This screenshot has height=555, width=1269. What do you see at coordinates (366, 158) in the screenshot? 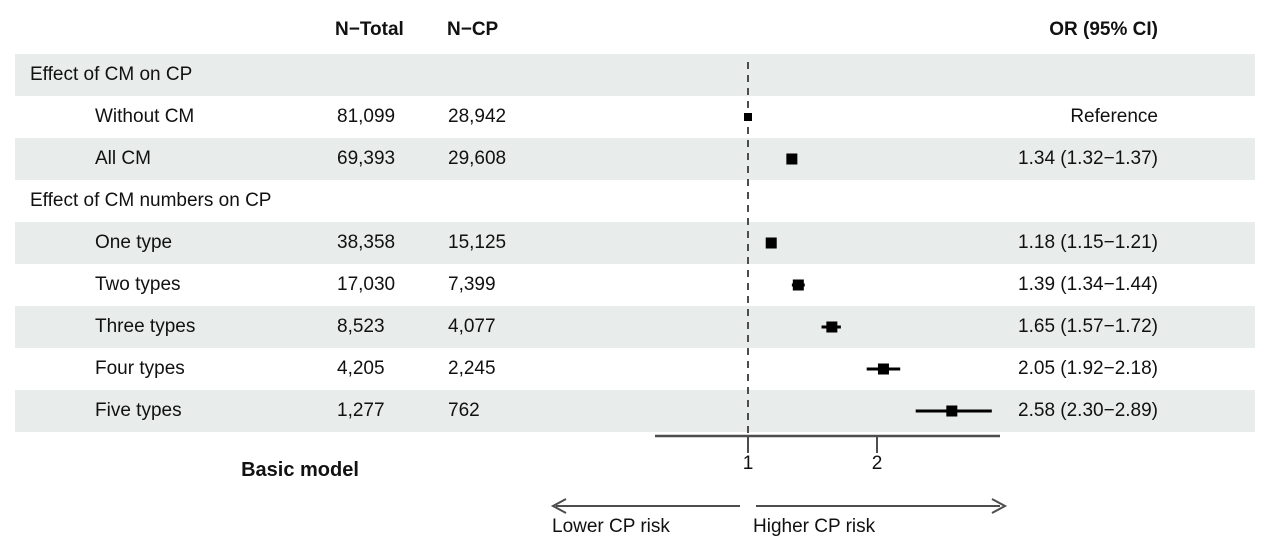
I see `row-n-total: 69,393` at bounding box center [366, 158].